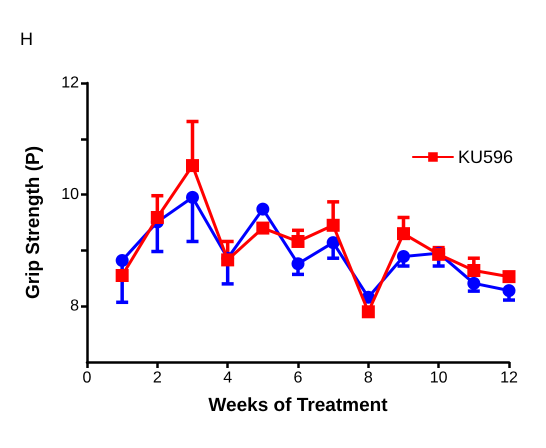  I want to click on x-tick-label: 4, so click(227, 378).